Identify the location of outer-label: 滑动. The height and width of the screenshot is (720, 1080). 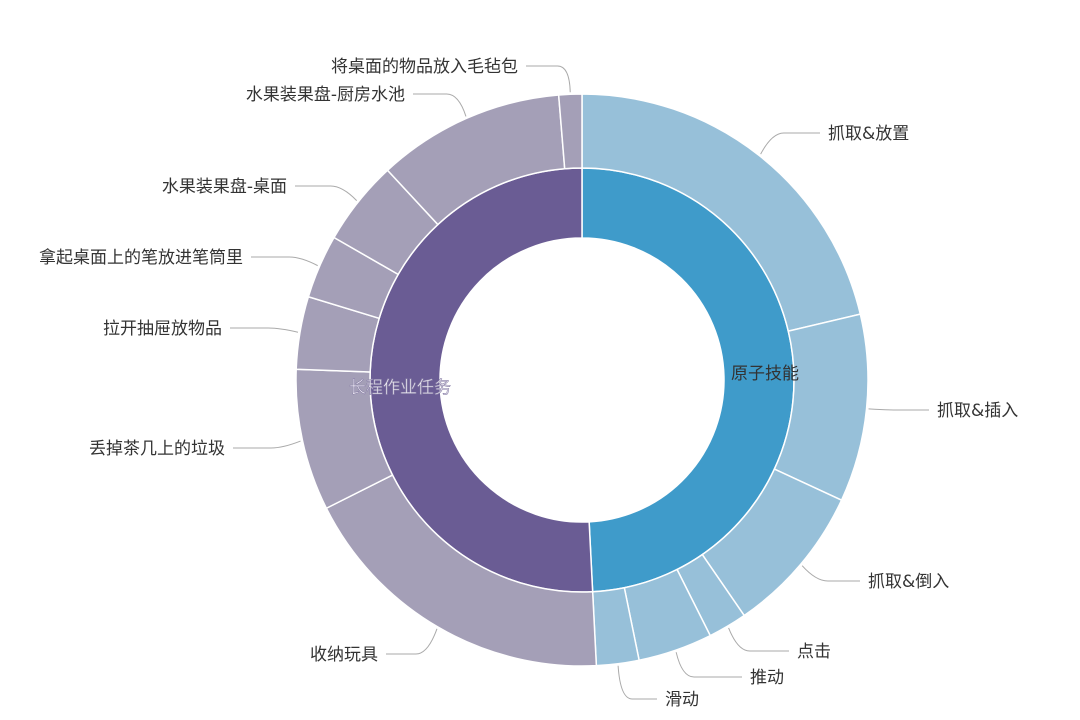
(682, 700).